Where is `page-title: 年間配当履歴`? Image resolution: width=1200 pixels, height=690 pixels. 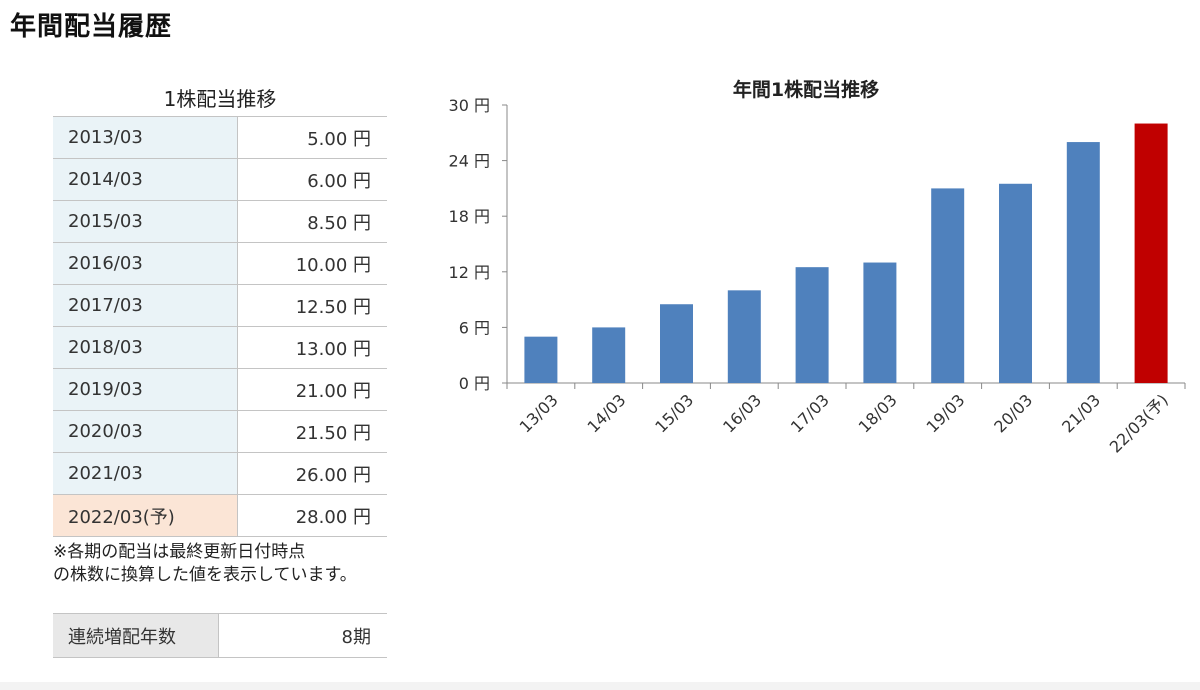 page-title: 年間配当履歴 is located at coordinates (91, 27).